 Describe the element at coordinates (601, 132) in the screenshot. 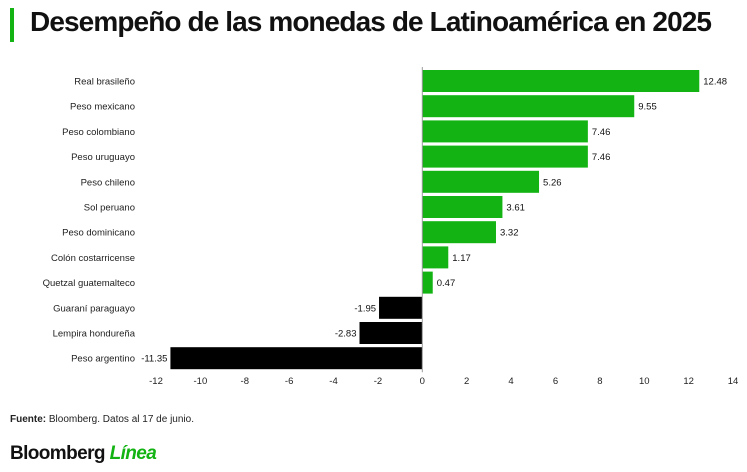

I see `value-label-peso-colombiano: 7.46` at that location.